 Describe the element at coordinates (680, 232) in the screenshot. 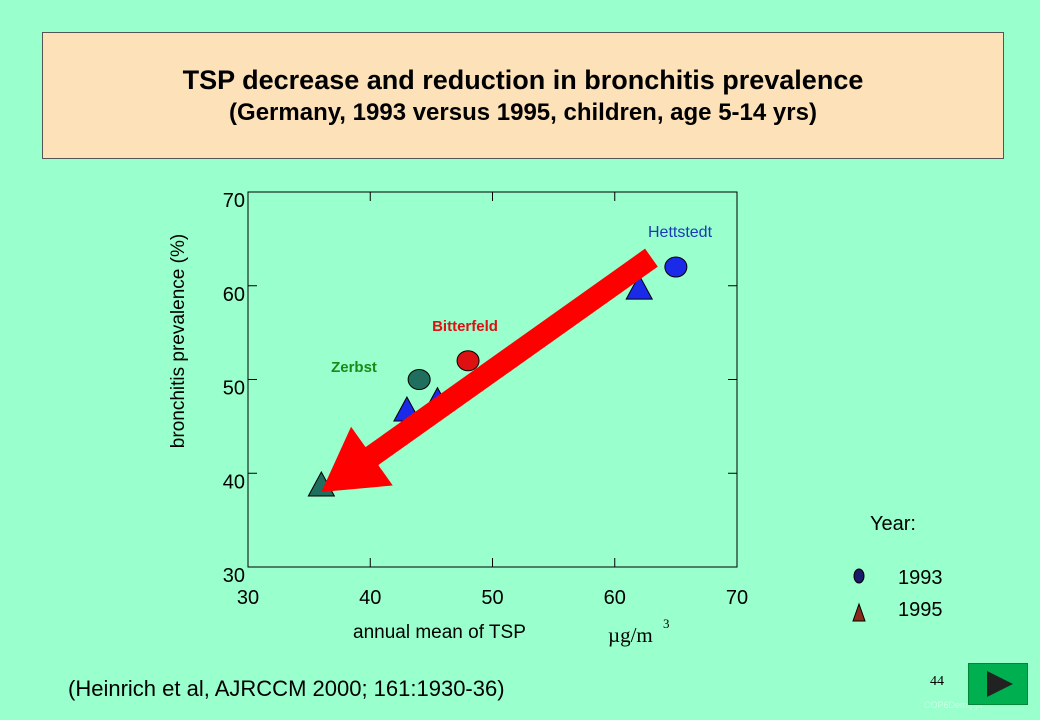

I see `point-label-hettstedt: Hettstedt` at that location.